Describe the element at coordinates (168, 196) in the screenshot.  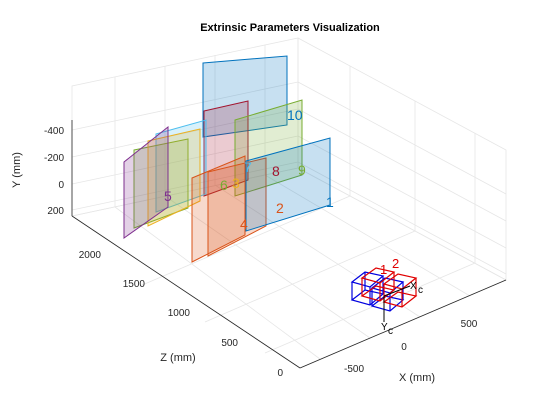
I see `plane-label-5: 5` at that location.